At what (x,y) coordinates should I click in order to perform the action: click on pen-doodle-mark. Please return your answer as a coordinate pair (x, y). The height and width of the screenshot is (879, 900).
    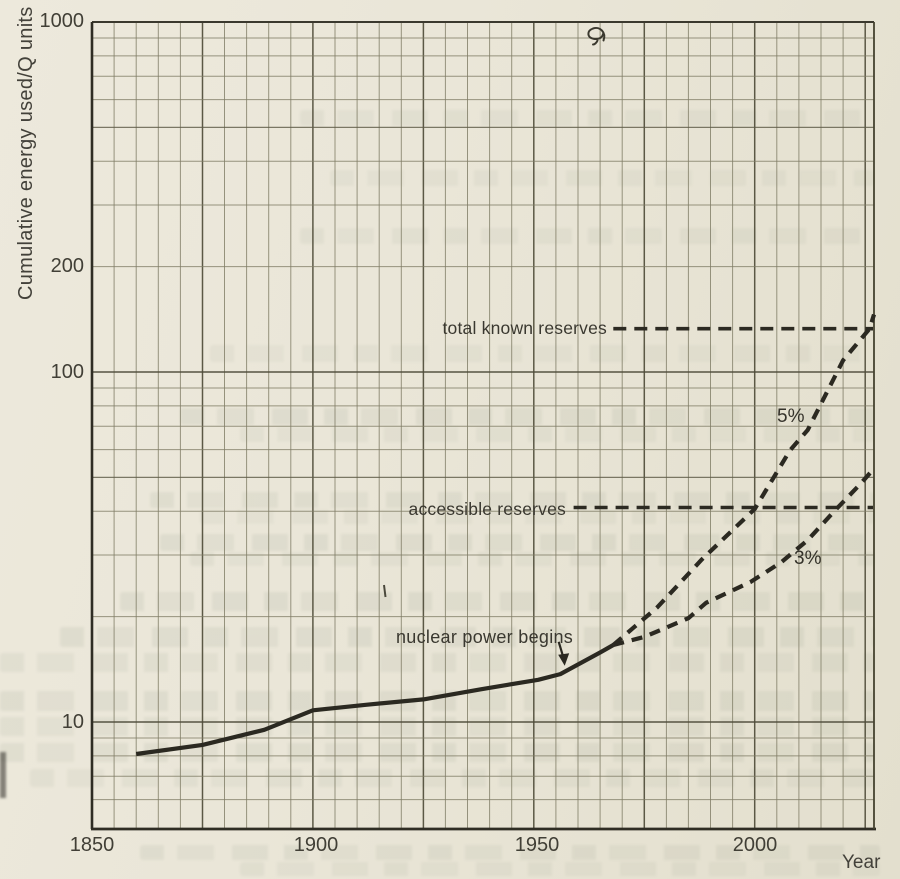
    Looking at the image, I should click on (596, 36).